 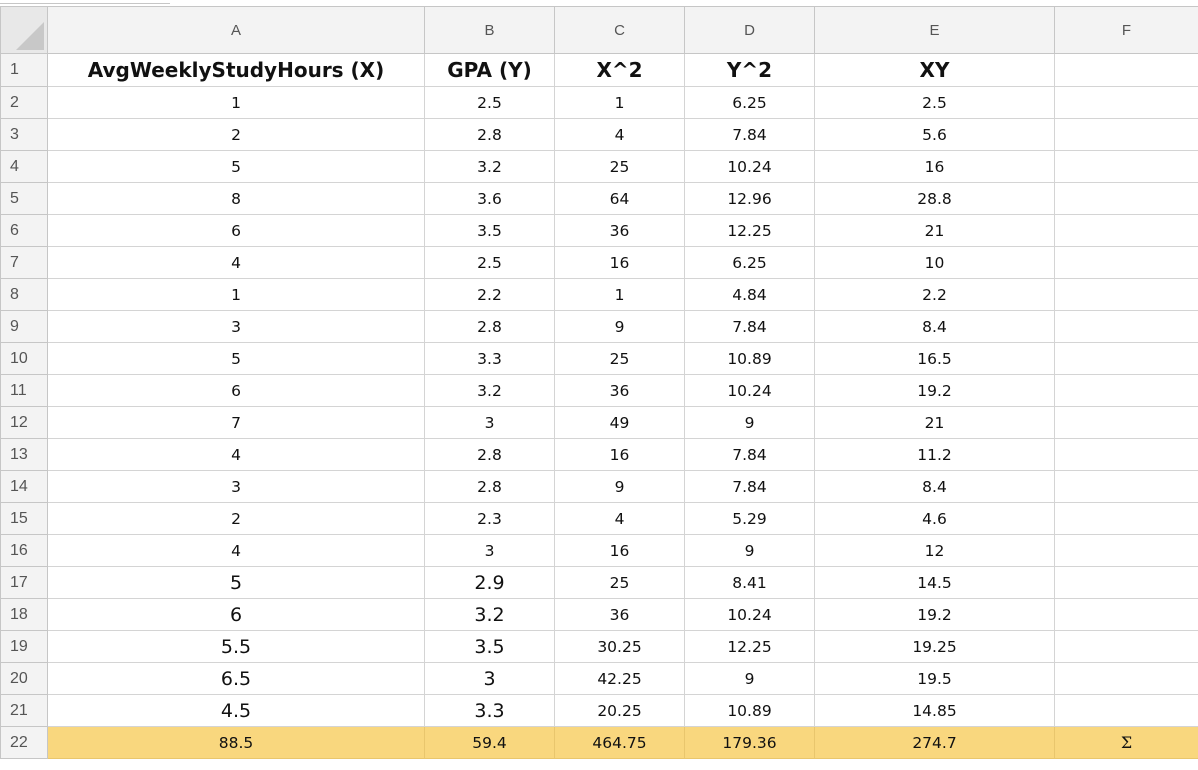 I want to click on cell-a15: 2, so click(x=236, y=518).